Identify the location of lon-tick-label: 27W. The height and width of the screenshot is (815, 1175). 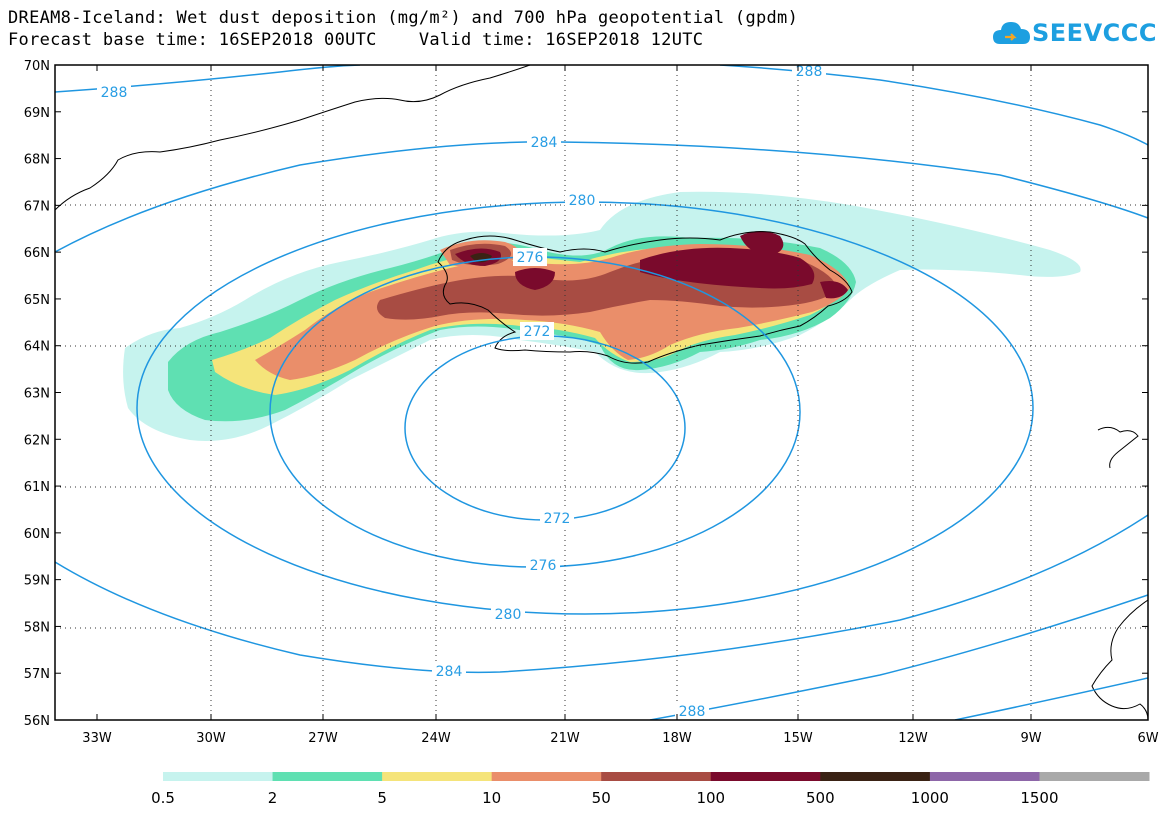
(323, 738).